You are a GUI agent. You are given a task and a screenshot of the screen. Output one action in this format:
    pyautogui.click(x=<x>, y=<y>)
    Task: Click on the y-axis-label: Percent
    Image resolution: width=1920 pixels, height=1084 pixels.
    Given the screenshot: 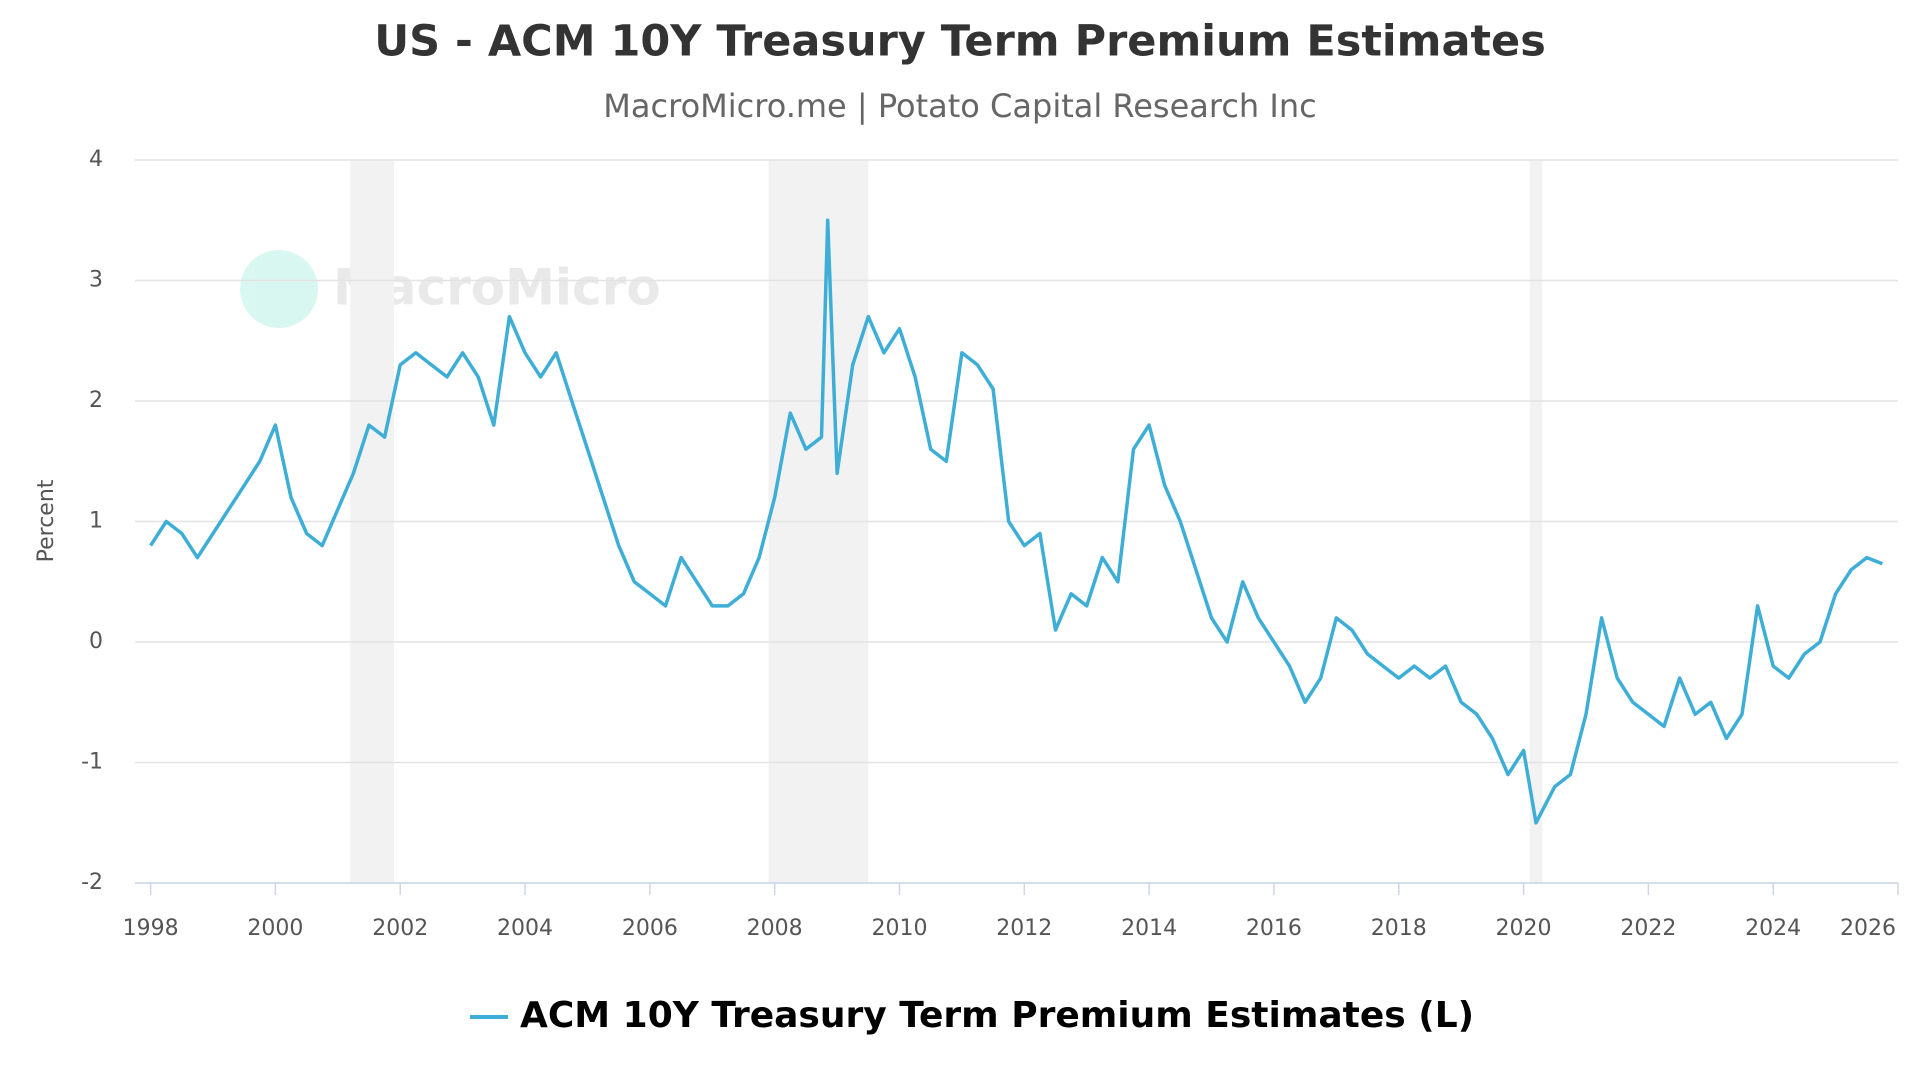 What is the action you would take?
    pyautogui.click(x=46, y=520)
    